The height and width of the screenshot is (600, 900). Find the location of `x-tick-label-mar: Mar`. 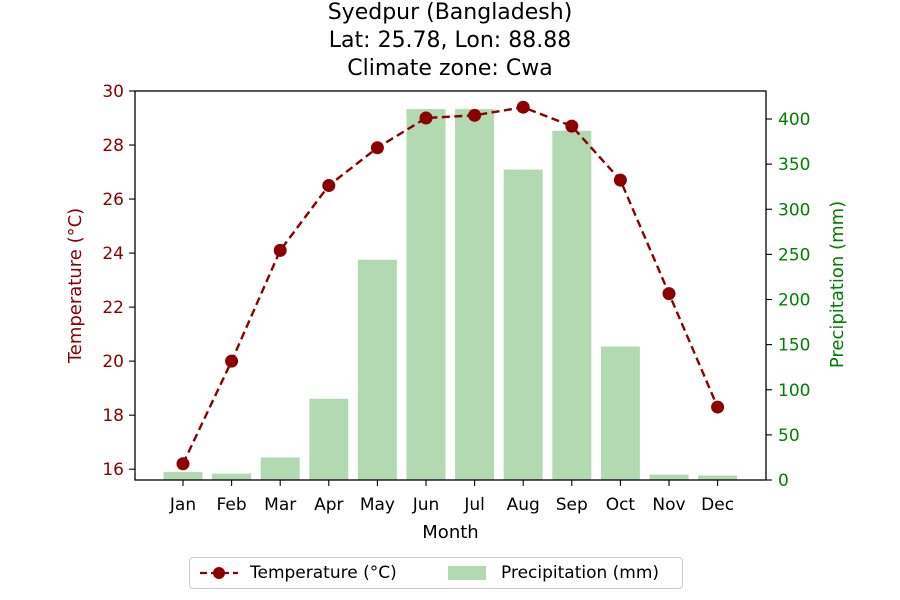

x-tick-label-mar: Mar is located at coordinates (280, 505).